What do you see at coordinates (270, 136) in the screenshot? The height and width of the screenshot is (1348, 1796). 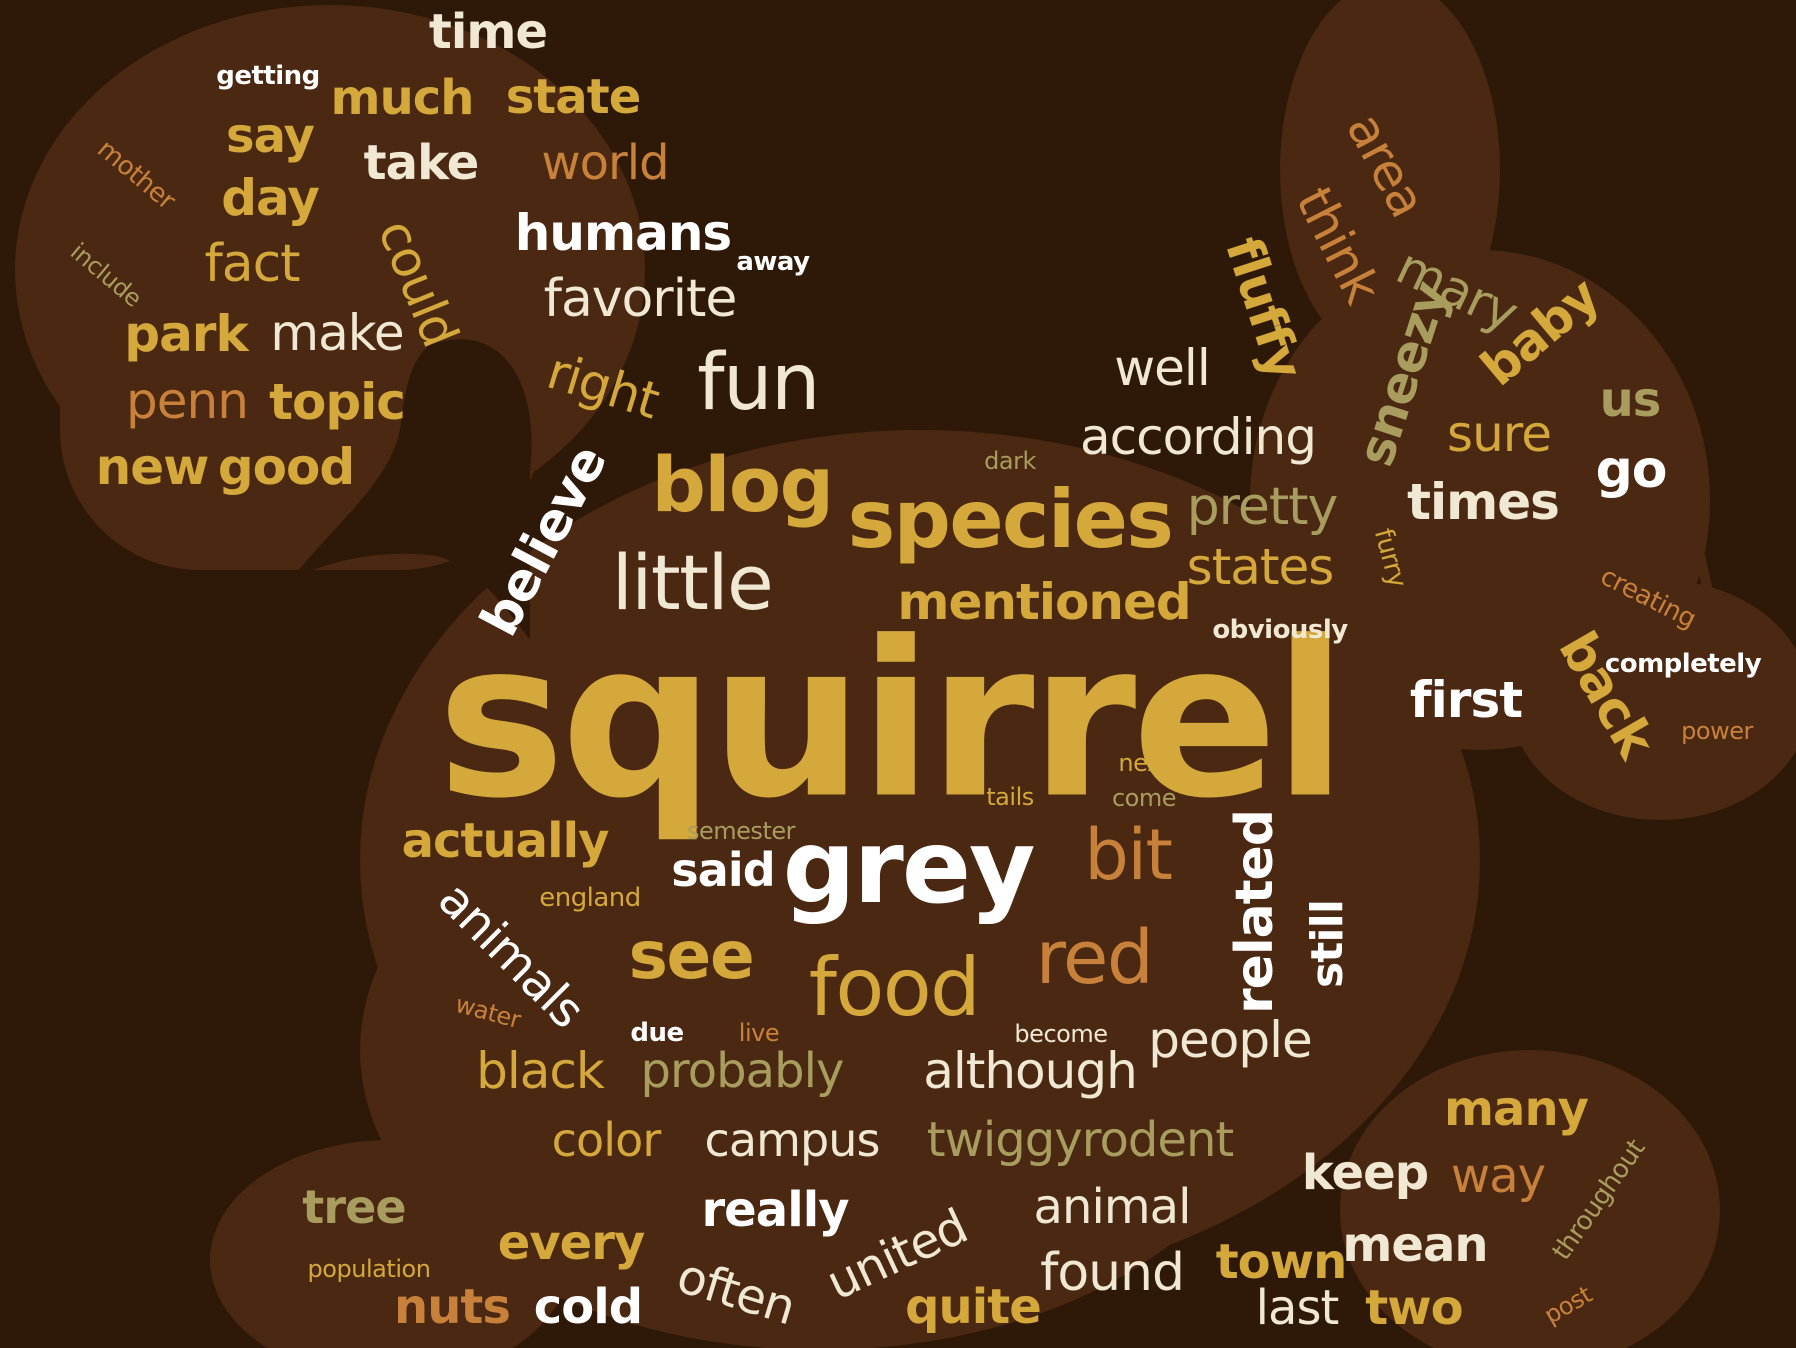 I see `word-say: say` at bounding box center [270, 136].